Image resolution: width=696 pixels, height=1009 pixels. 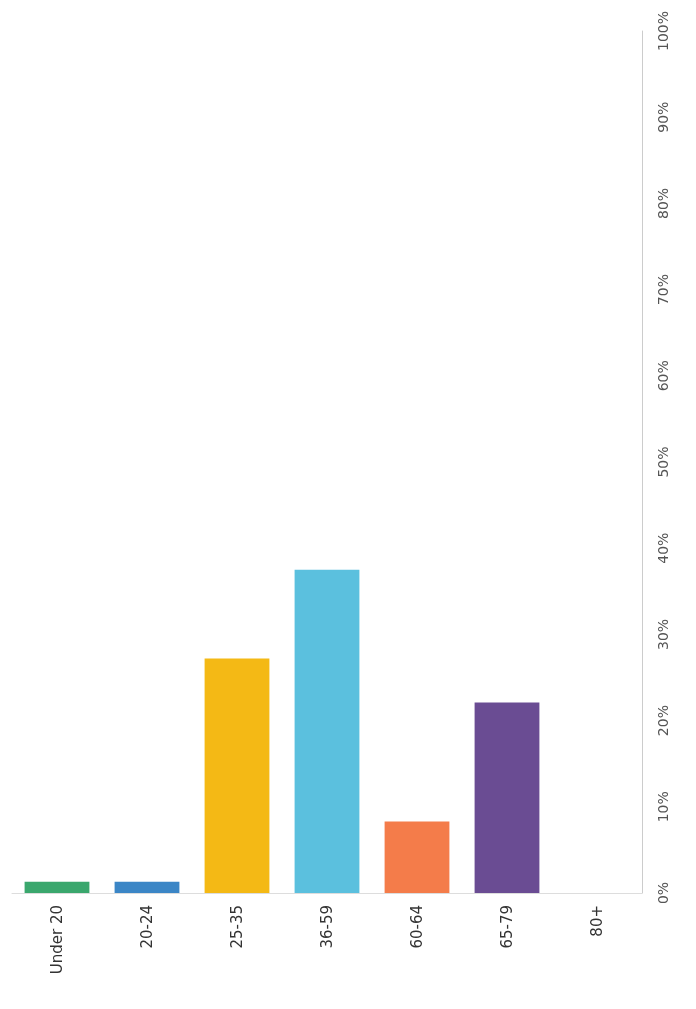 I want to click on x-tick-label: 36-59, so click(x=327, y=927).